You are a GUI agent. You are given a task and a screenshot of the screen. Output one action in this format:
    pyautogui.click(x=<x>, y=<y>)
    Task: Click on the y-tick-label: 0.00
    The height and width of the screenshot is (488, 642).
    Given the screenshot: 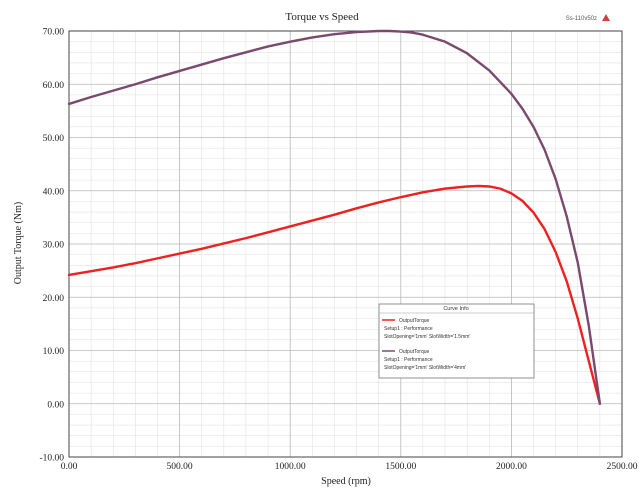 What is the action you would take?
    pyautogui.click(x=55, y=405)
    